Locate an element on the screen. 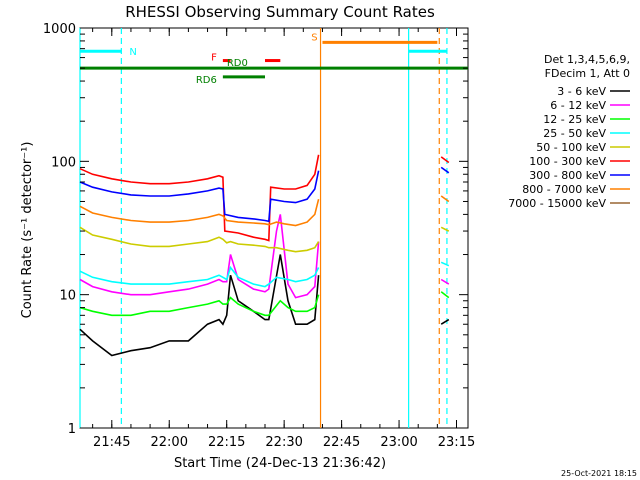 The width and height of the screenshot is (640, 480). chart-title: RHESSI Observing Summary Count Rates is located at coordinates (280, 12).